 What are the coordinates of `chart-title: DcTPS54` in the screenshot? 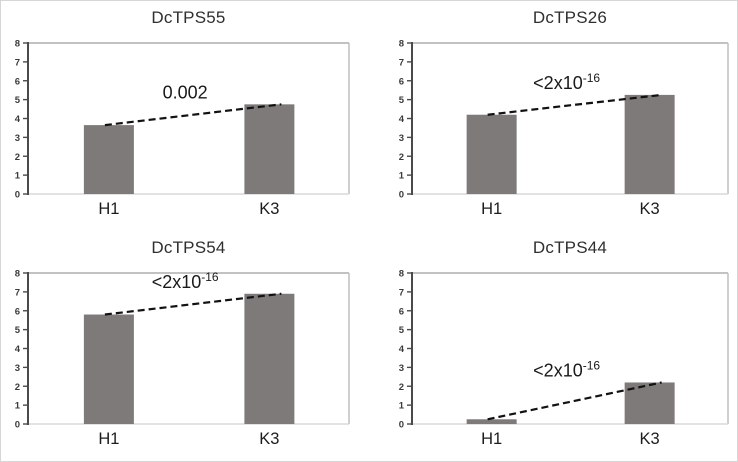 It's located at (188, 247).